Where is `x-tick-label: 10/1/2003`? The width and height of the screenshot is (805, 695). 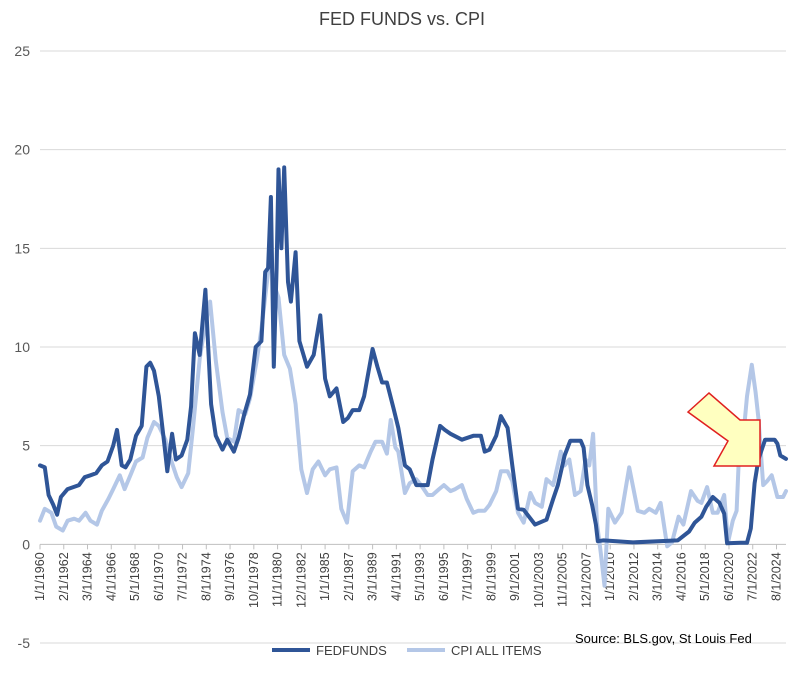
x-tick-label: 10/1/2003 is located at coordinates (539, 580).